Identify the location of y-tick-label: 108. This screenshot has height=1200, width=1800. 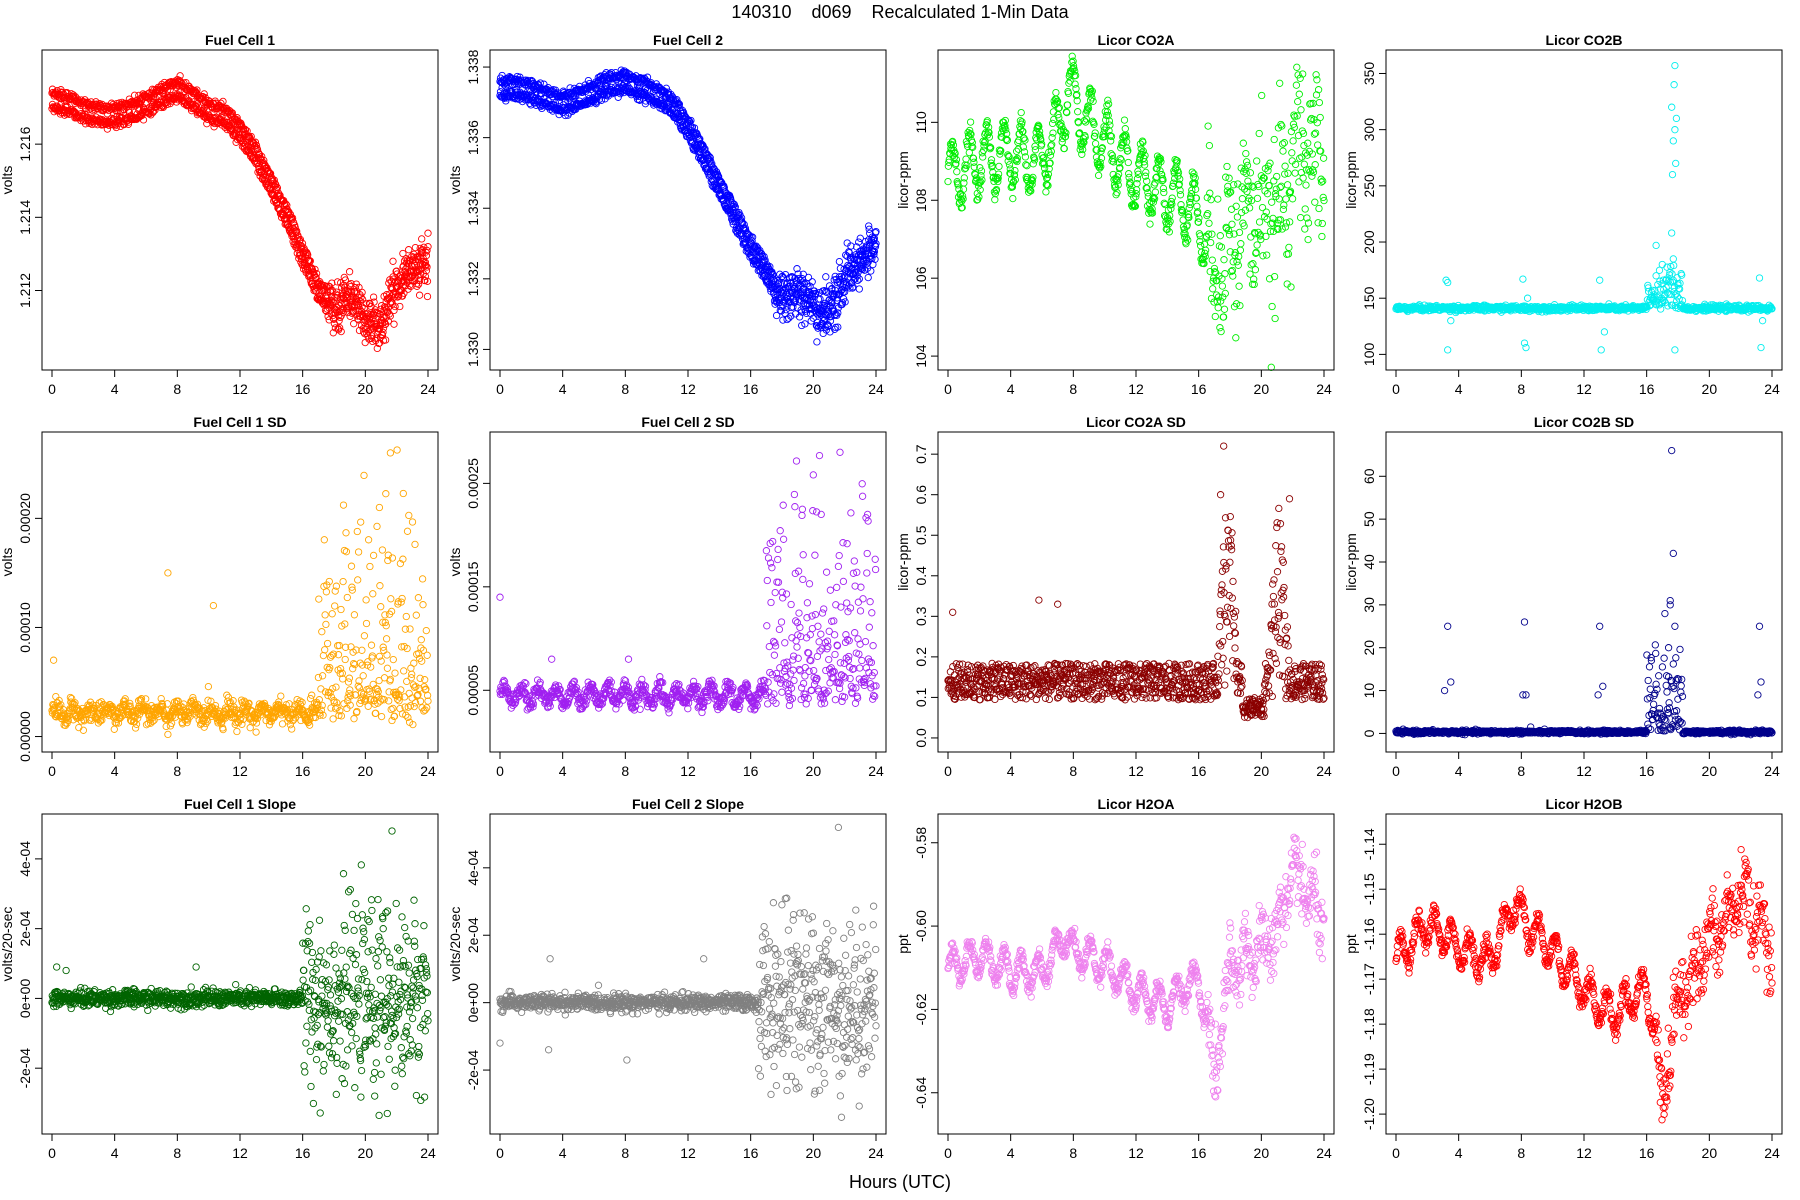
(921, 200).